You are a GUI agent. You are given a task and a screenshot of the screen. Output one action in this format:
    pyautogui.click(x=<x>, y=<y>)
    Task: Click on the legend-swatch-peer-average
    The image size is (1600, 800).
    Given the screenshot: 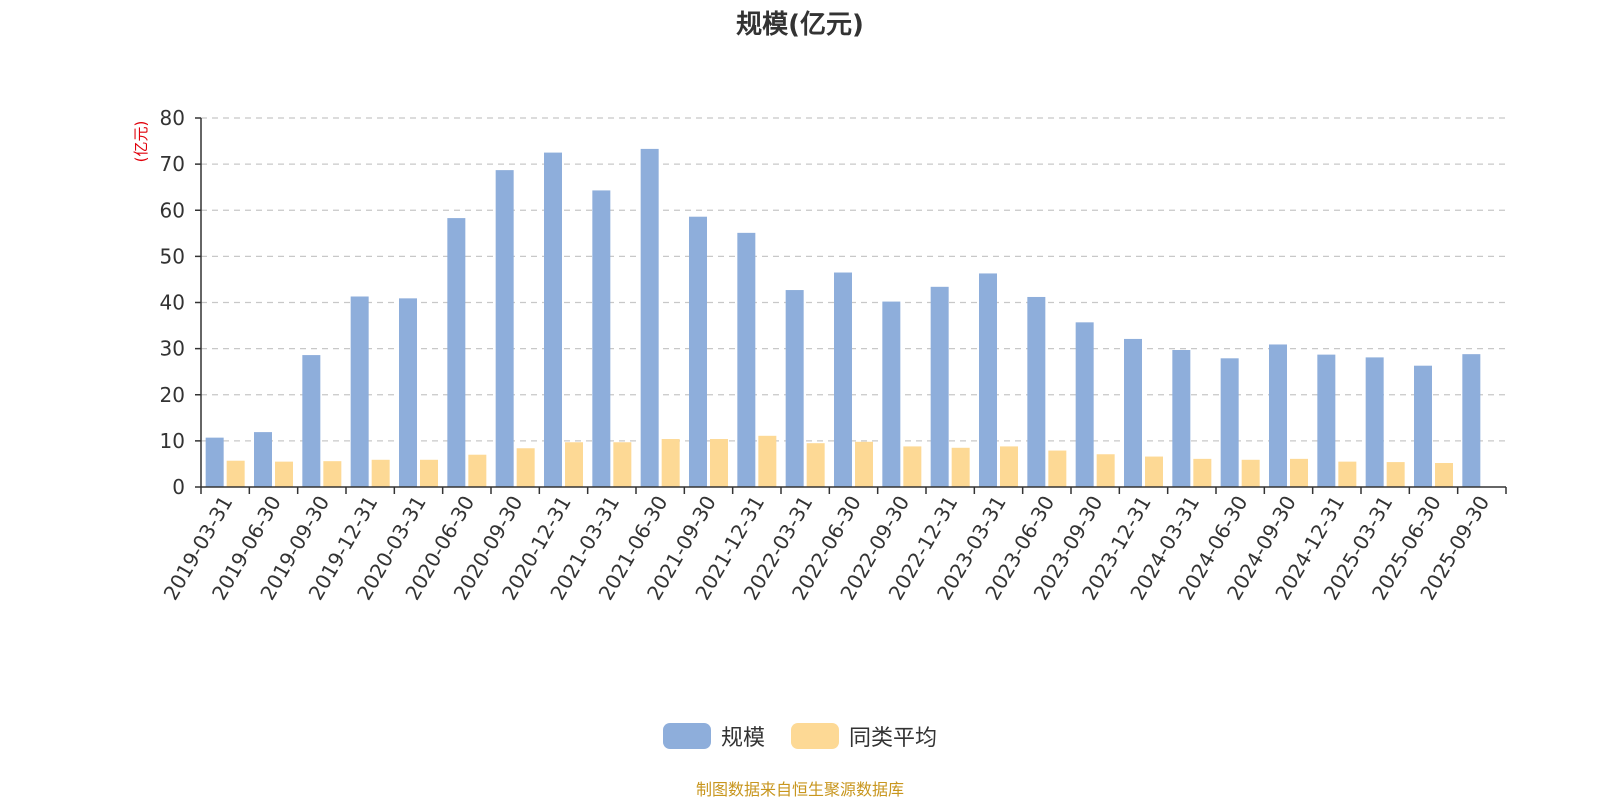 What is the action you would take?
    pyautogui.click(x=815, y=736)
    